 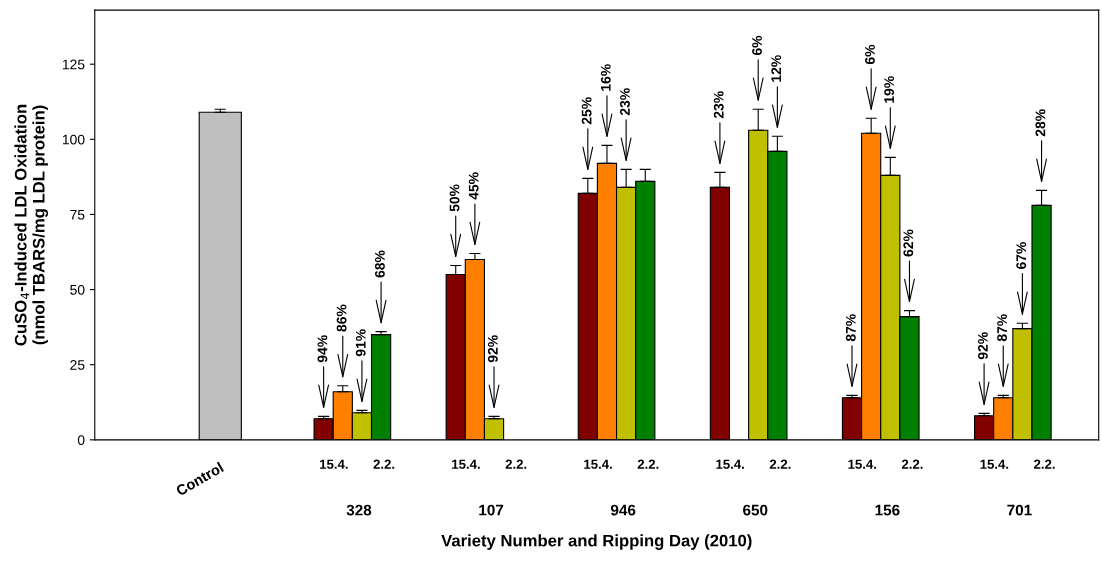 I want to click on y-tick-label: 50, so click(x=77, y=289).